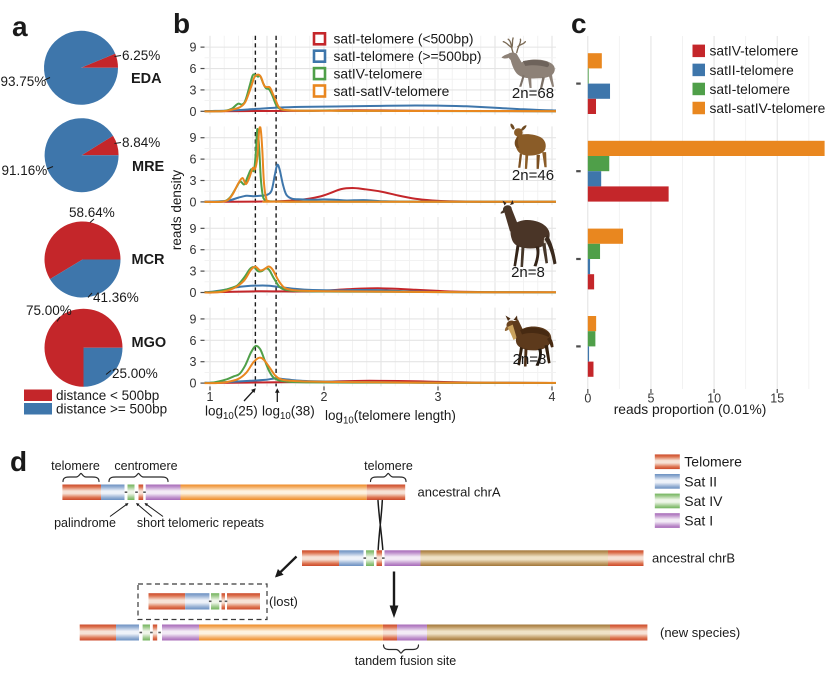 The width and height of the screenshot is (828, 679). I want to click on svg-text: 91.16%, so click(25, 170).